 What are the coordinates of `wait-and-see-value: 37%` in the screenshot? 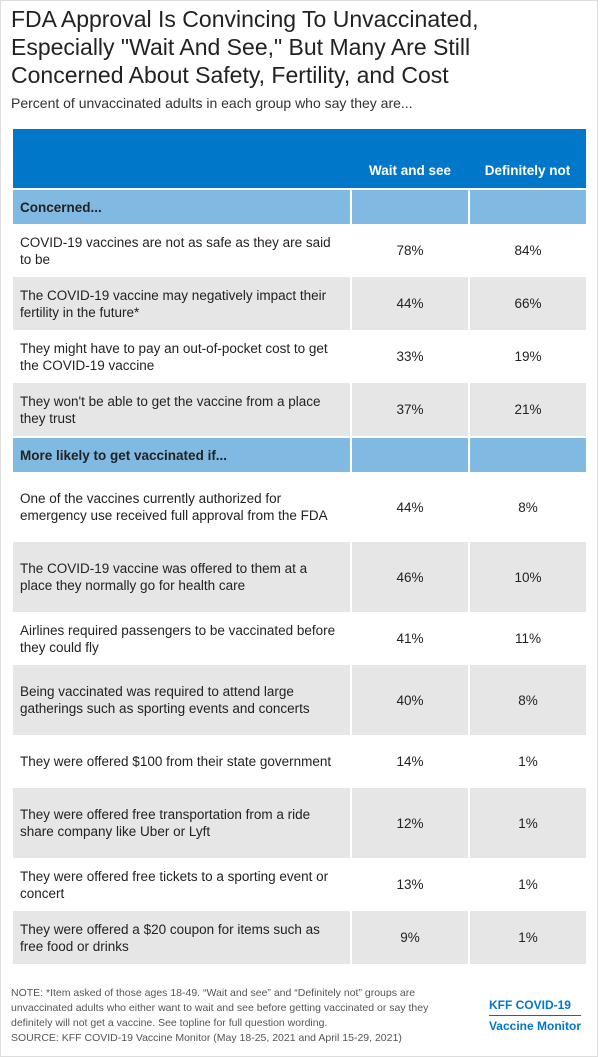 It's located at (409, 410).